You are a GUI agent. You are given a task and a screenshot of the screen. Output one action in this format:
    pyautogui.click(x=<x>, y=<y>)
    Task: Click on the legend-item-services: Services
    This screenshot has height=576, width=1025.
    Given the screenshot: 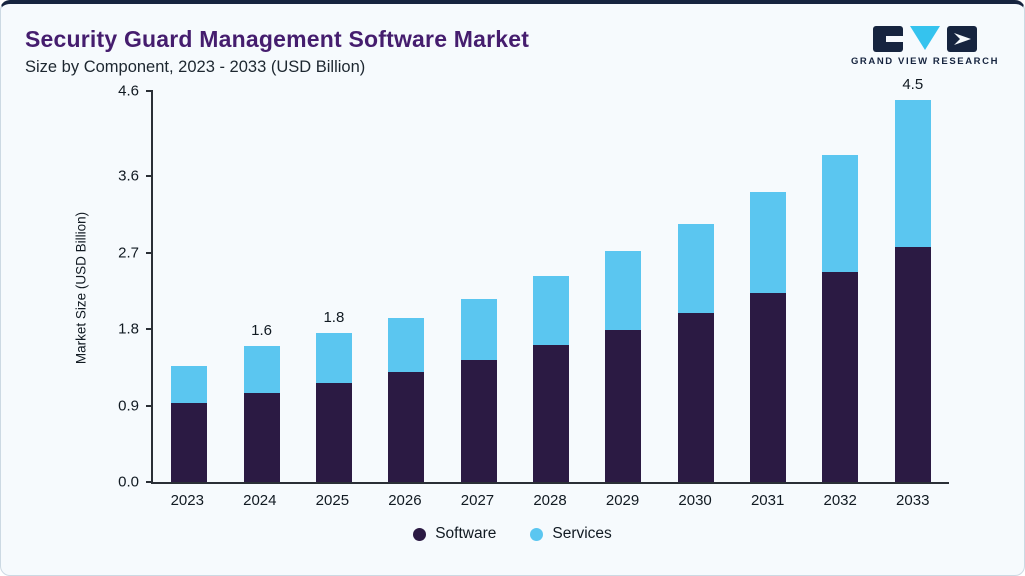 What is the action you would take?
    pyautogui.click(x=571, y=534)
    